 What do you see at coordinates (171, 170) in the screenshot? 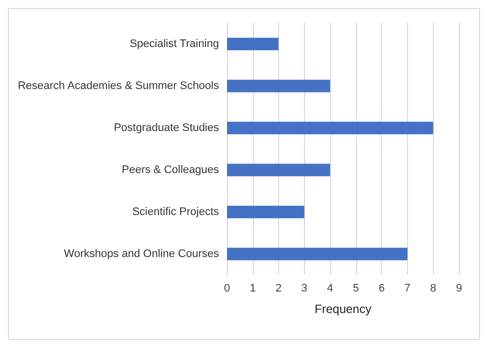
I see `y-tick-label: Peers & Colleagues` at bounding box center [171, 170].